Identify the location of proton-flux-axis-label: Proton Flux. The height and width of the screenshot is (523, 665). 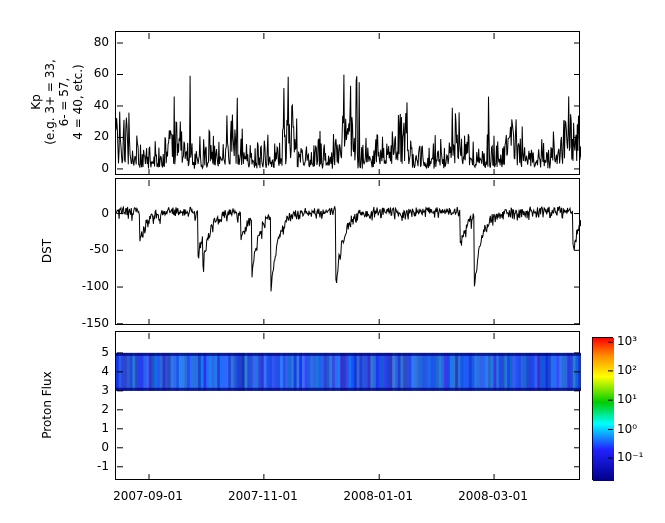
(47, 405).